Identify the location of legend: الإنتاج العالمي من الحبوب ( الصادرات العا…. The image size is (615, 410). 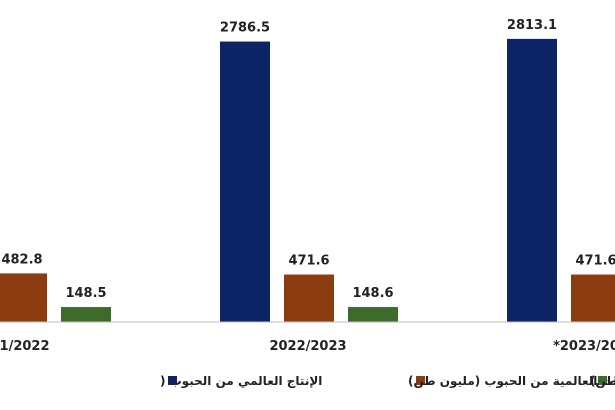
(387, 381).